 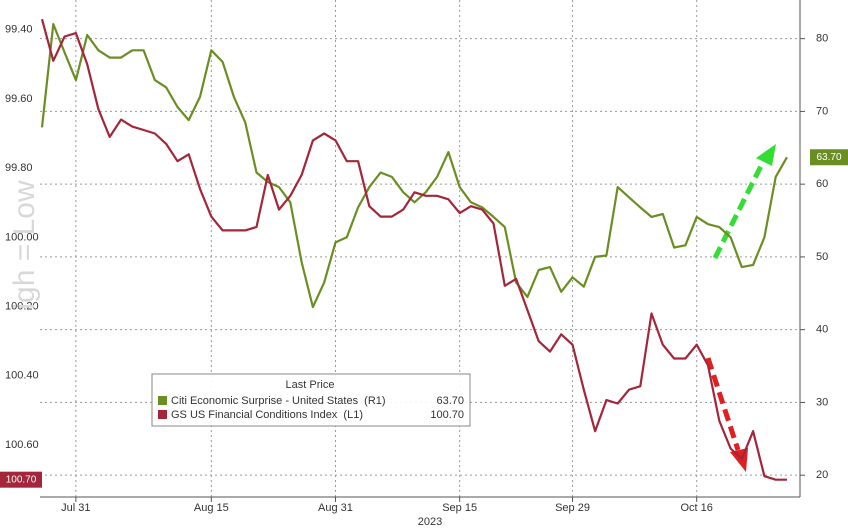 What do you see at coordinates (267, 415) in the screenshot?
I see `legend-label: GS US Financial Conditions Index (L1)` at bounding box center [267, 415].